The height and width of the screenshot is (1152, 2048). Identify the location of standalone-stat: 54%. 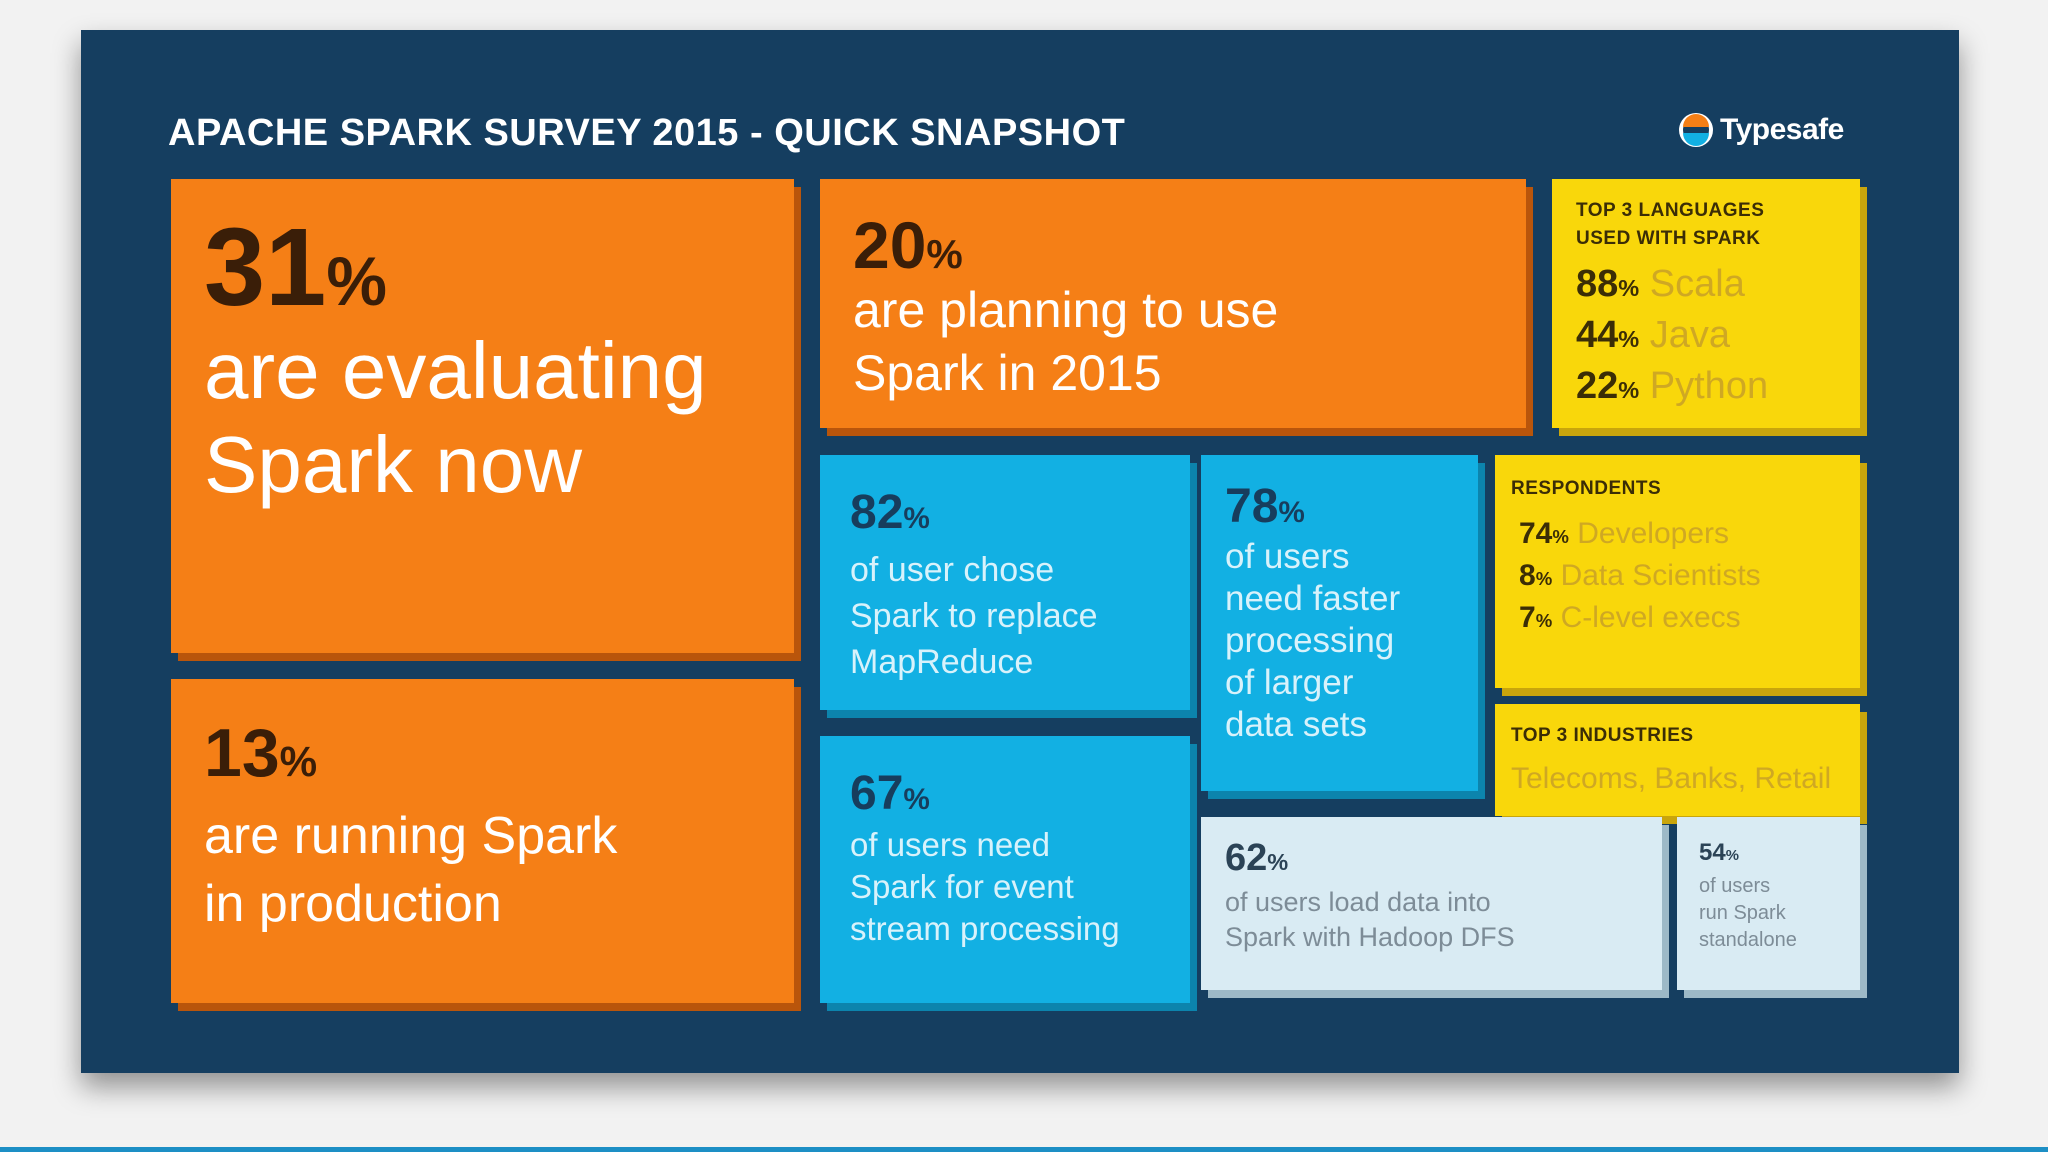
(1719, 852).